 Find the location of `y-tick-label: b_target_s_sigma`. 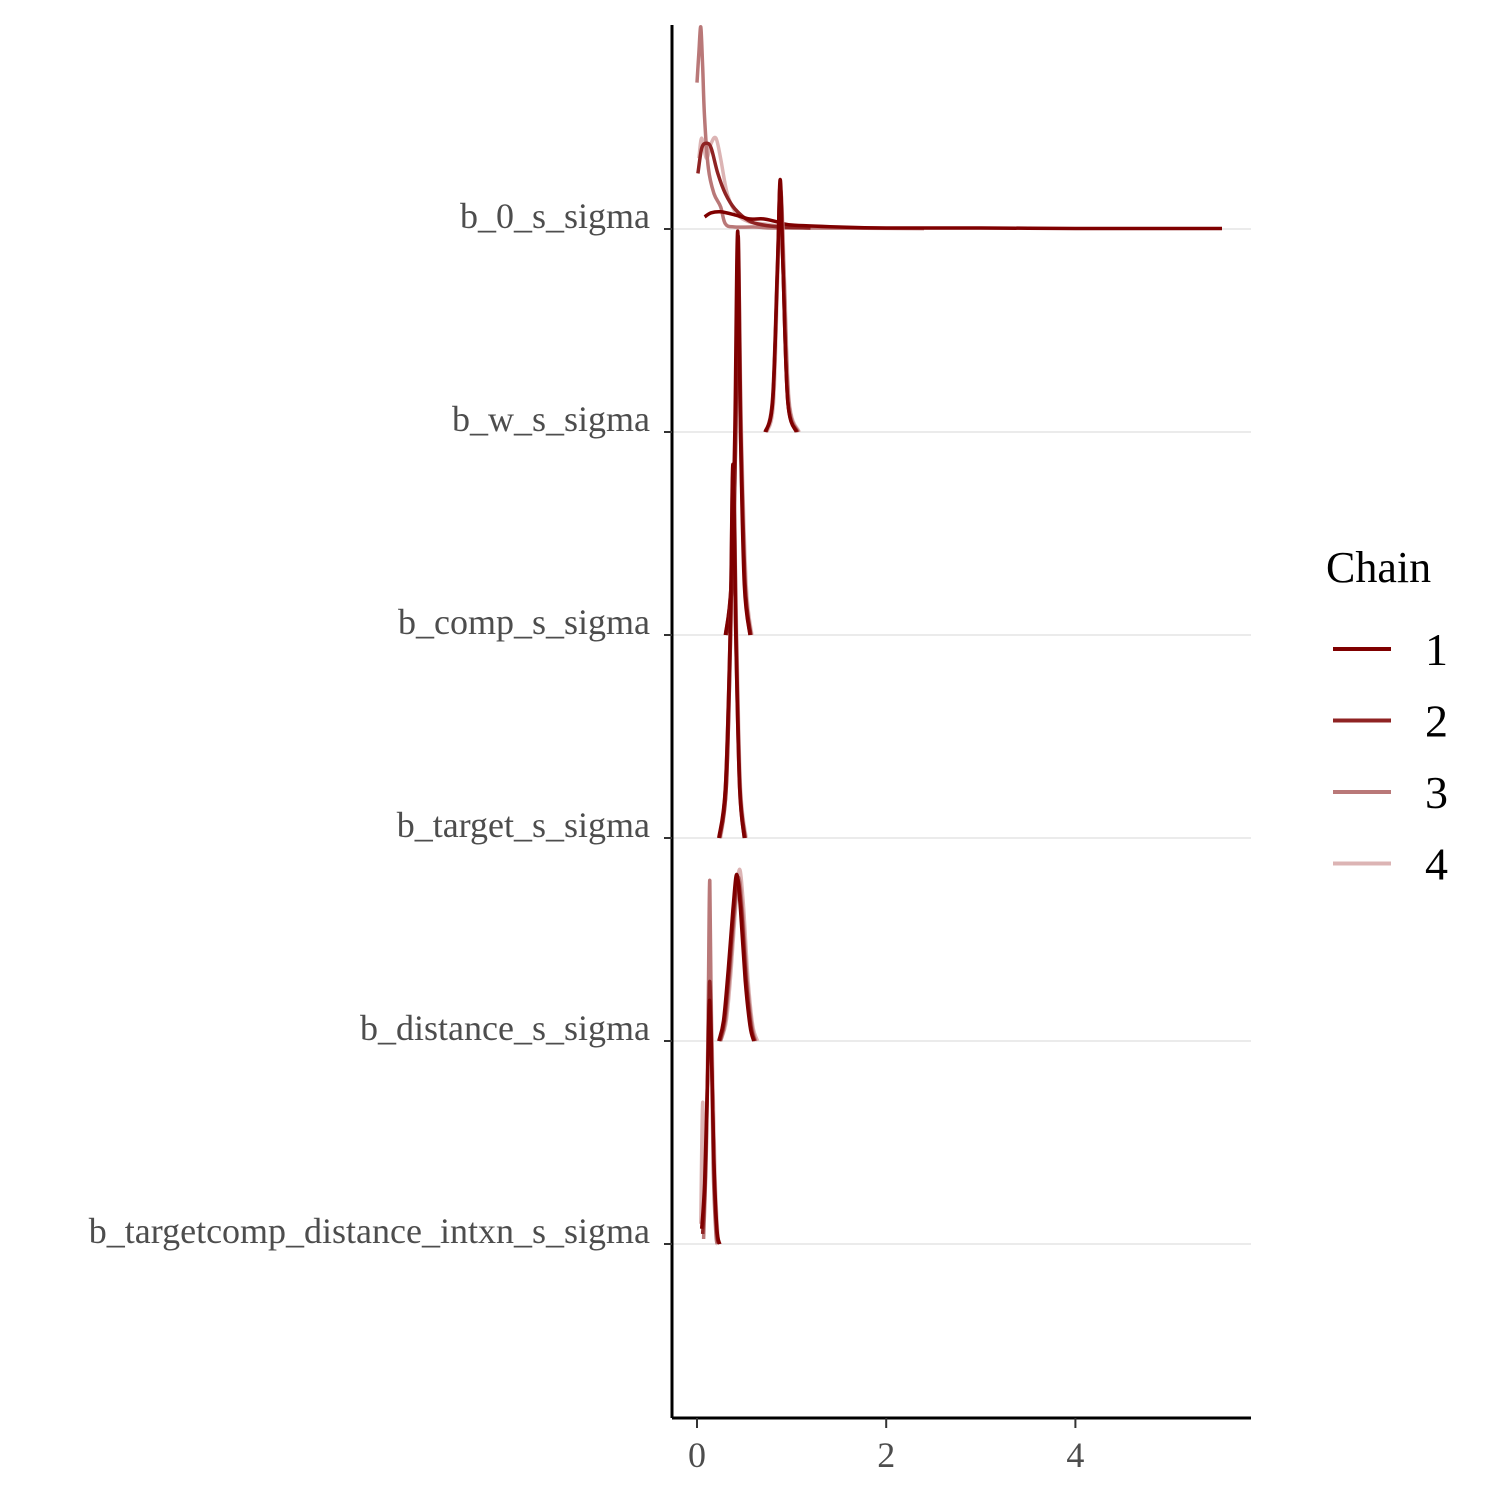

y-tick-label: b_target_s_sigma is located at coordinates (523, 825).